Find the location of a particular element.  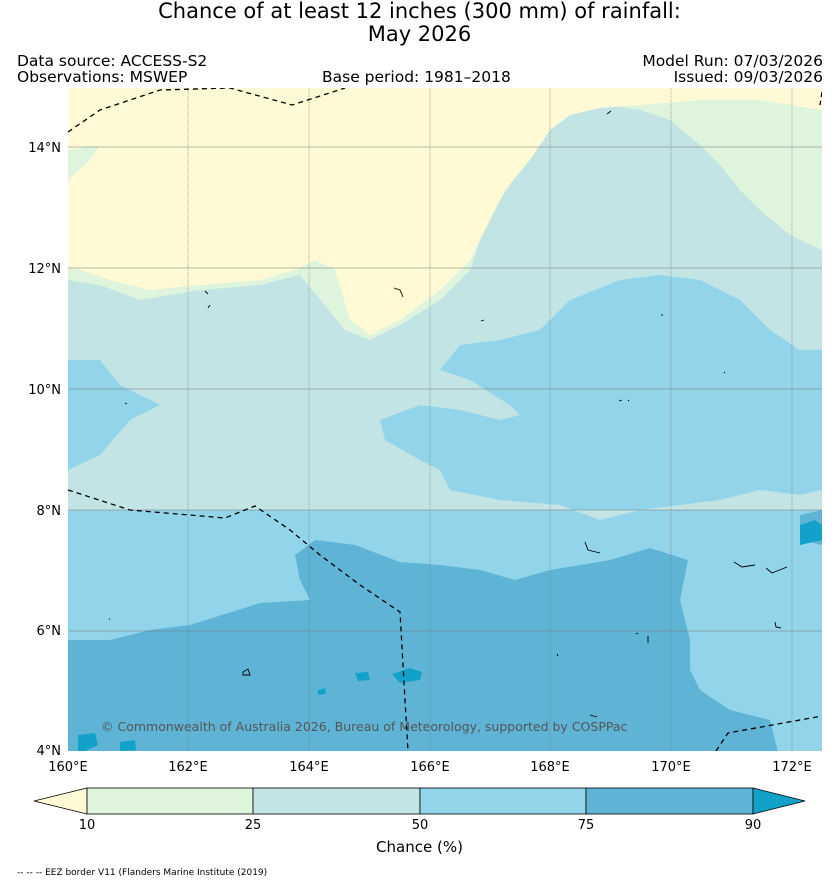

lat-tick-label: 12°N is located at coordinates (44, 269).